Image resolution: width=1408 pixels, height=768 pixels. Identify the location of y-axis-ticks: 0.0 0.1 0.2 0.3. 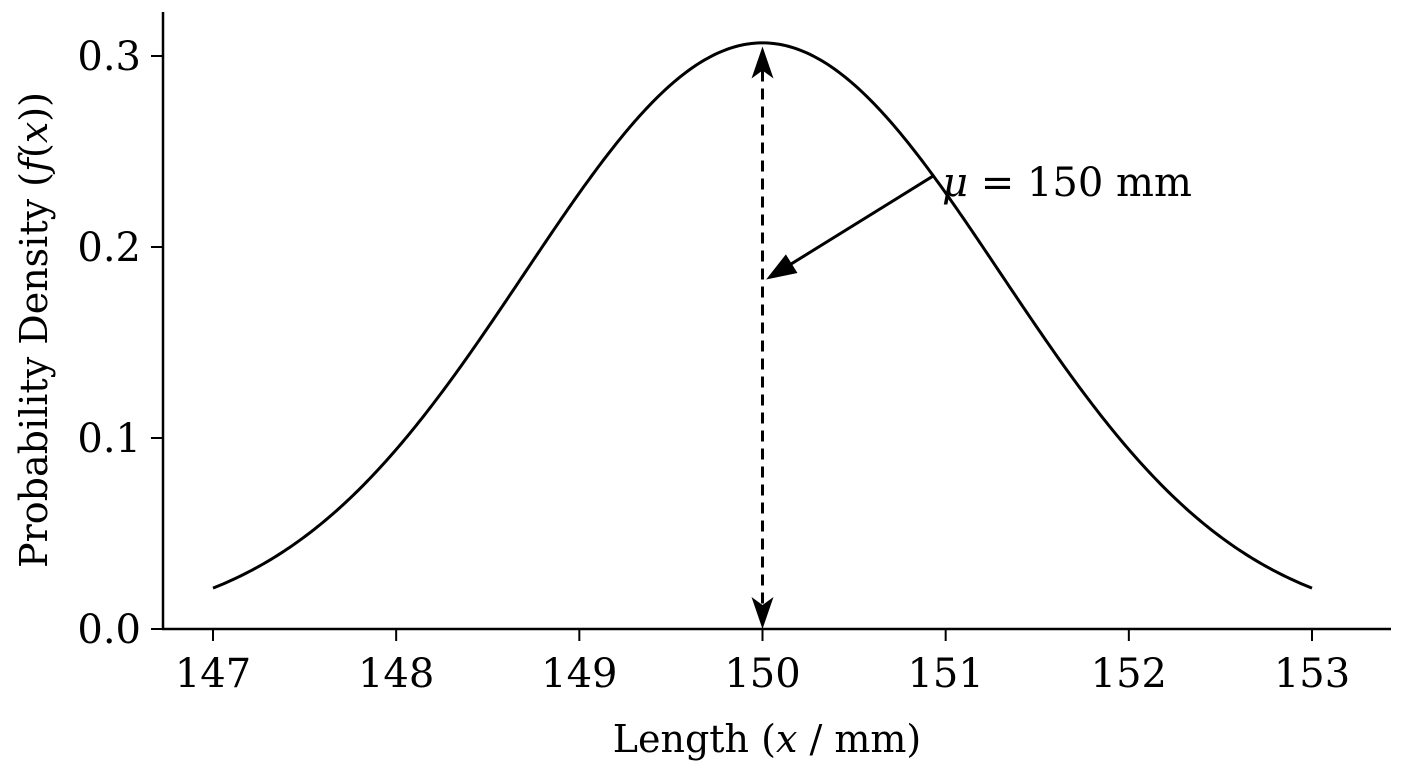
(120, 343).